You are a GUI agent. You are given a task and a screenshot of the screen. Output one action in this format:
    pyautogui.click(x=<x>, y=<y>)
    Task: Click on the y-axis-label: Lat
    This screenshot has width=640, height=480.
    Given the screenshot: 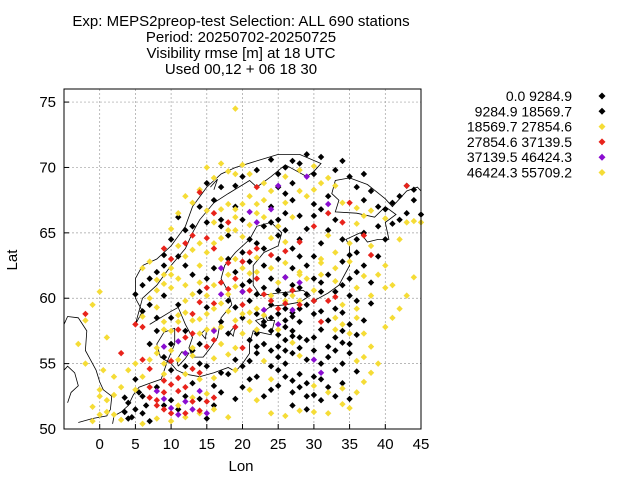 What is the action you would take?
    pyautogui.click(x=12, y=260)
    